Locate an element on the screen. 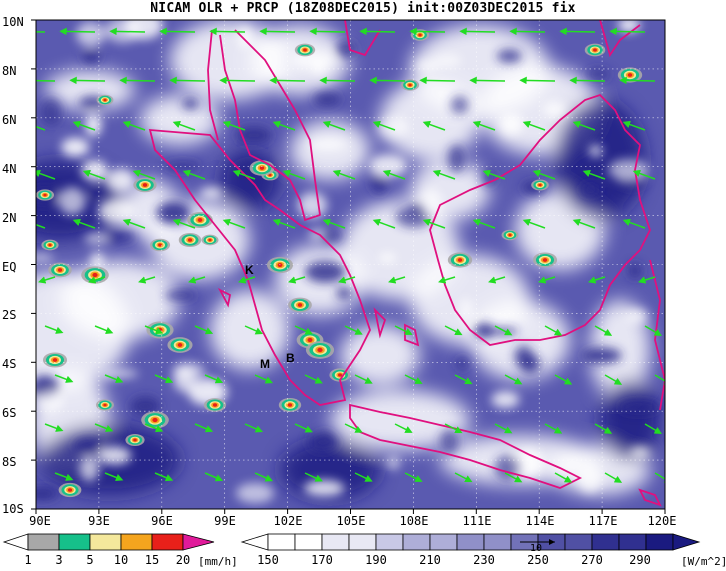 The image size is (726, 571). lon-label: 111E is located at coordinates (477, 521).